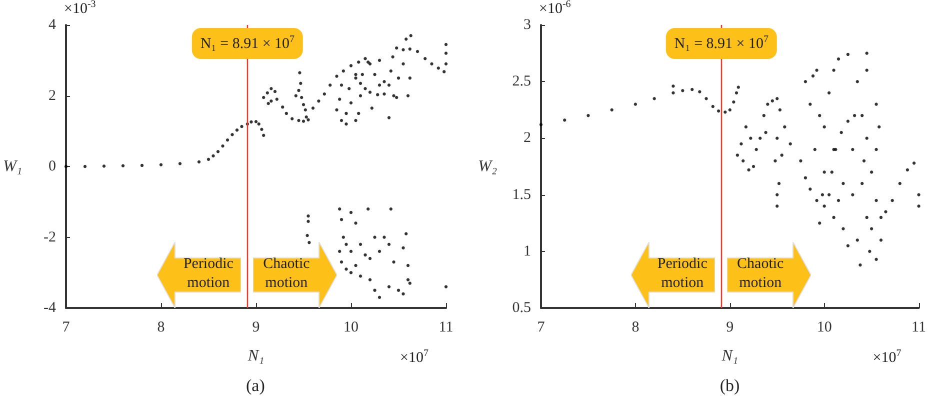  Describe the element at coordinates (12, 166) in the screenshot. I see `y-axis-title: W₁` at that location.